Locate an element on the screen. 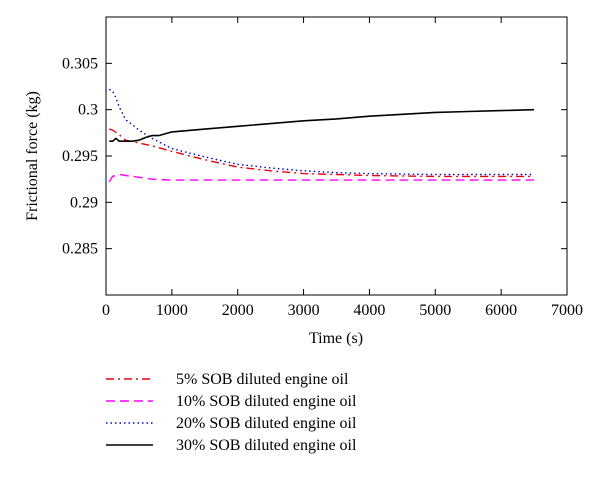 The width and height of the screenshot is (600, 479). y-tick-label: 0.295 is located at coordinates (80, 156).